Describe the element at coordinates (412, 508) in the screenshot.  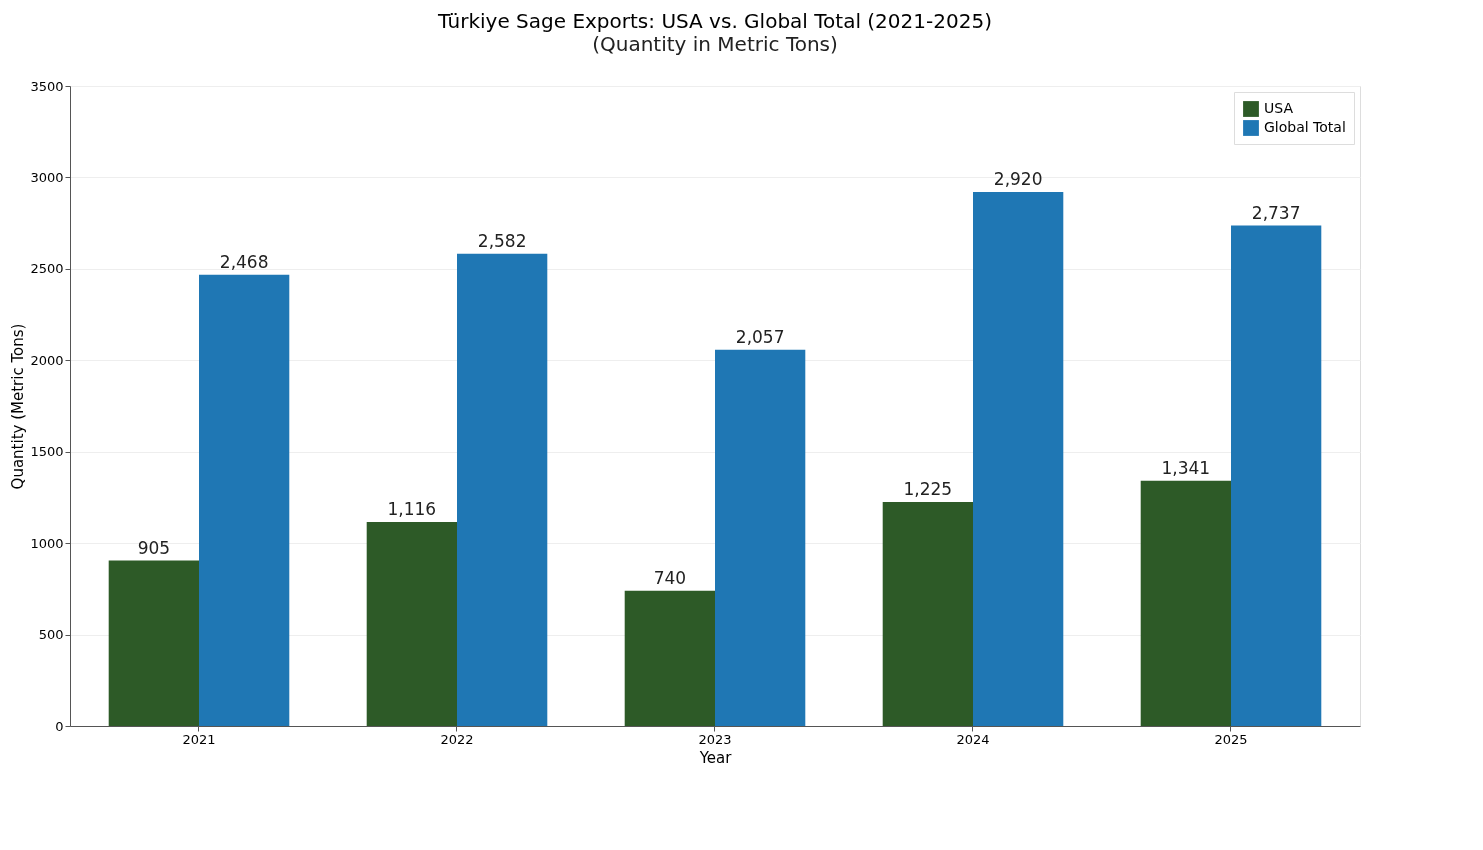
I see `data-label: 1,116` at that location.